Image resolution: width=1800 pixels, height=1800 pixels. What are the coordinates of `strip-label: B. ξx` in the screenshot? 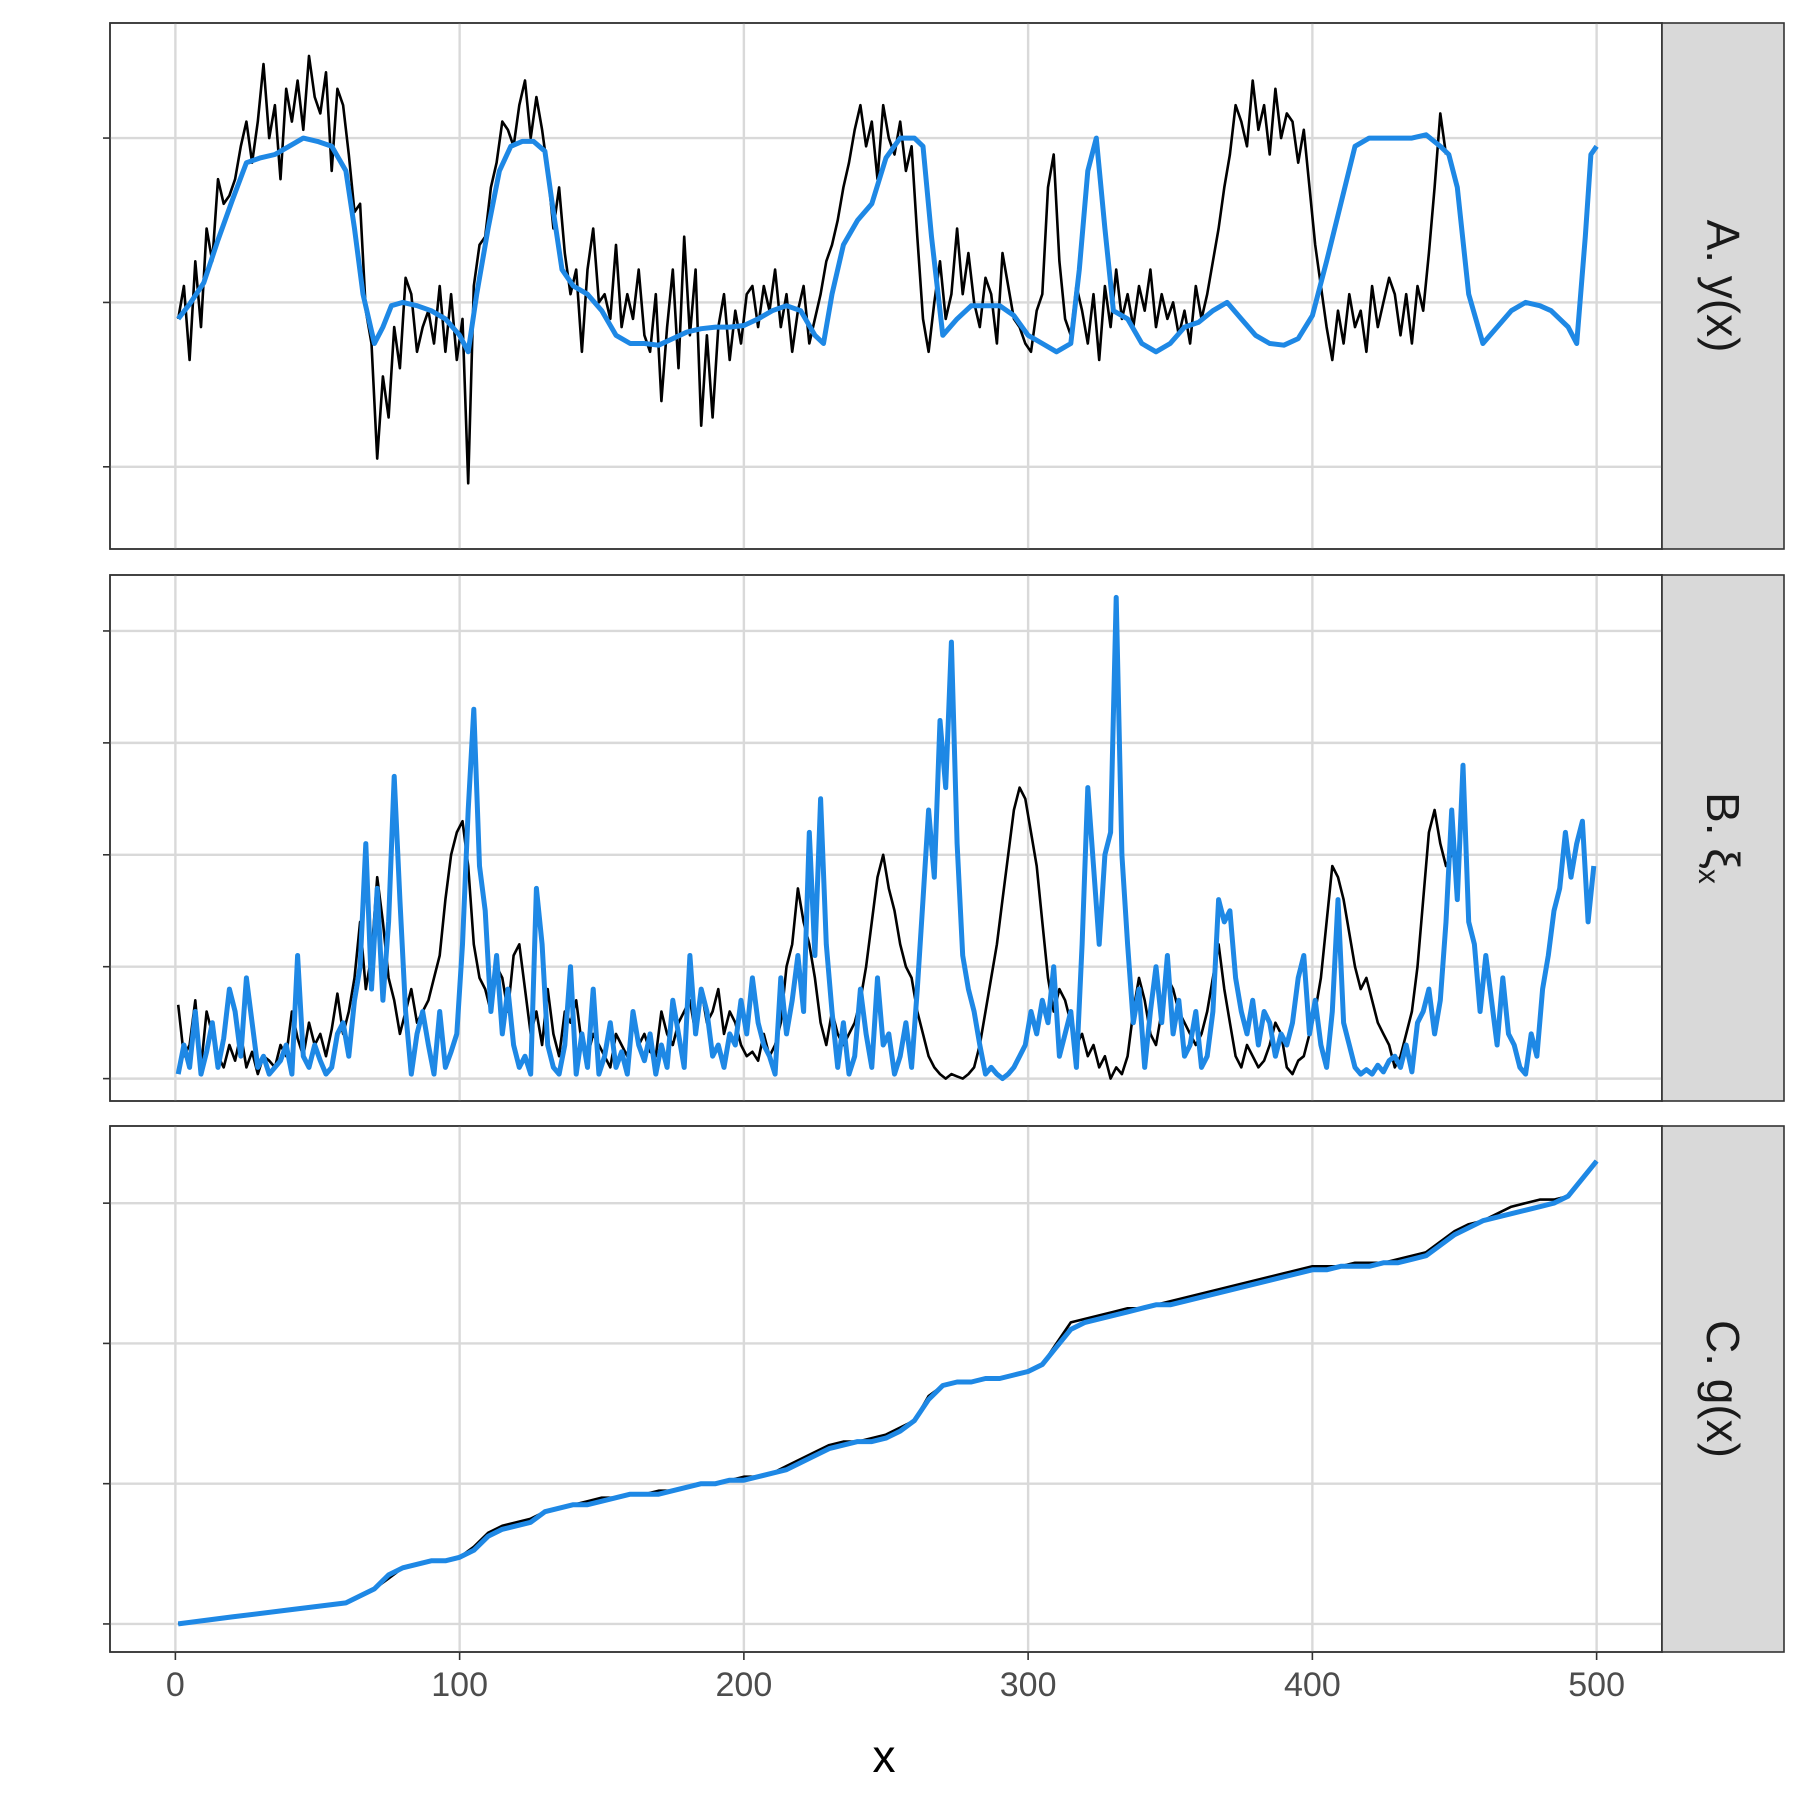 It's located at (1721, 838).